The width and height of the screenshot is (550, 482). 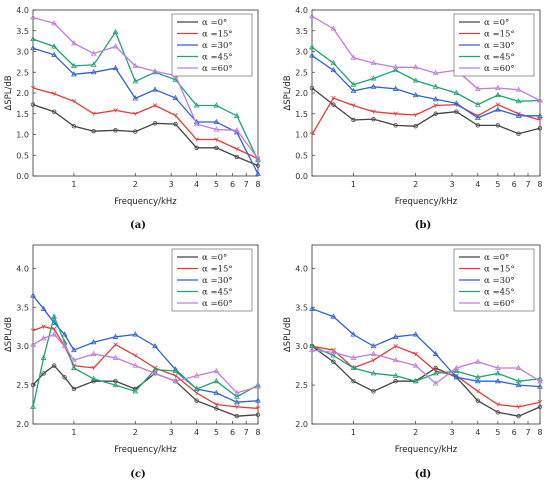 I want to click on legend-label: α =0°, so click(x=214, y=23).